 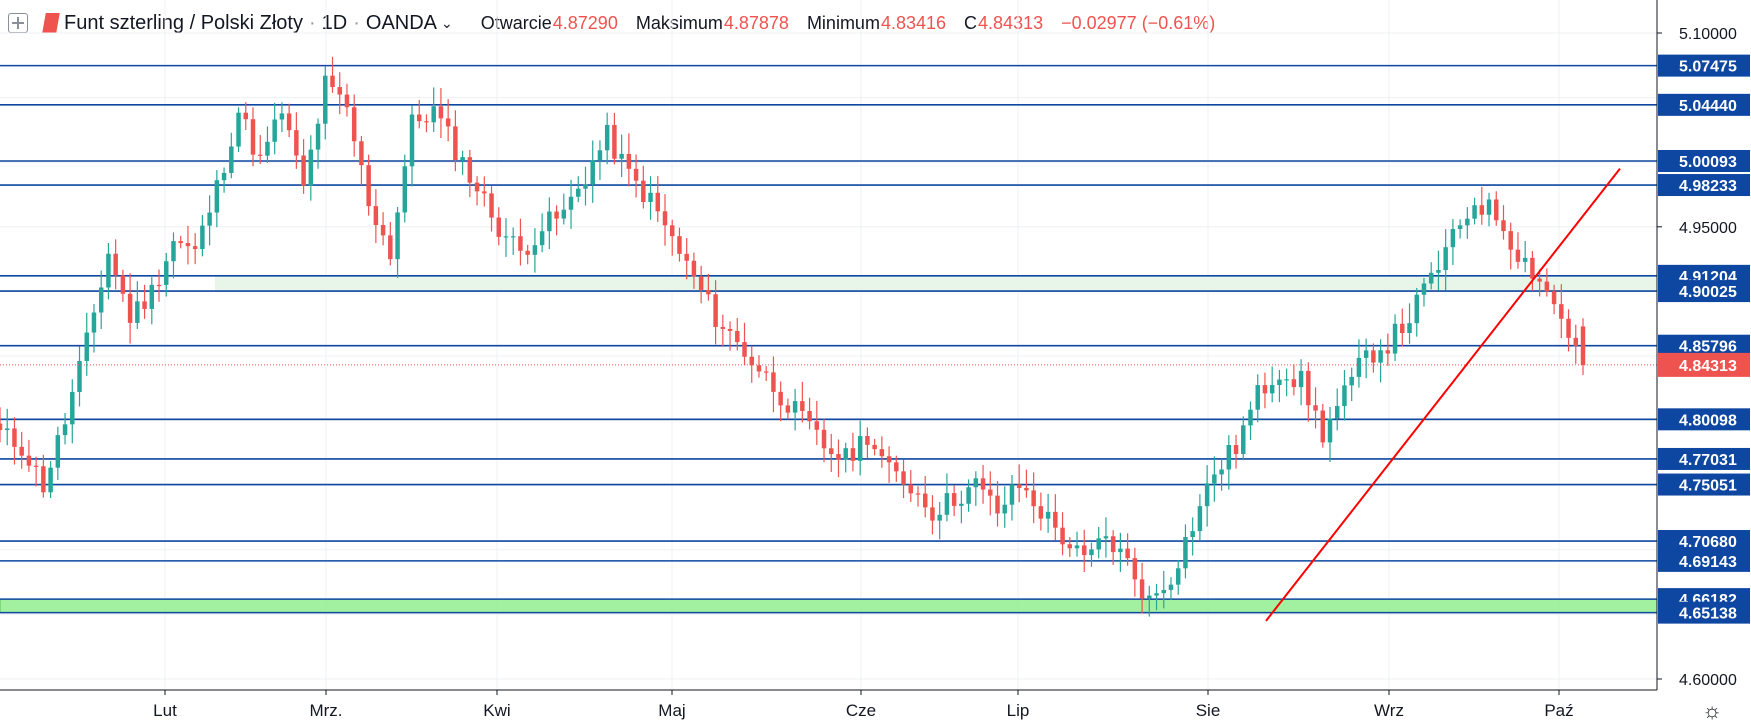 What do you see at coordinates (1712, 710) in the screenshot?
I see `gear-icon: ☼` at bounding box center [1712, 710].